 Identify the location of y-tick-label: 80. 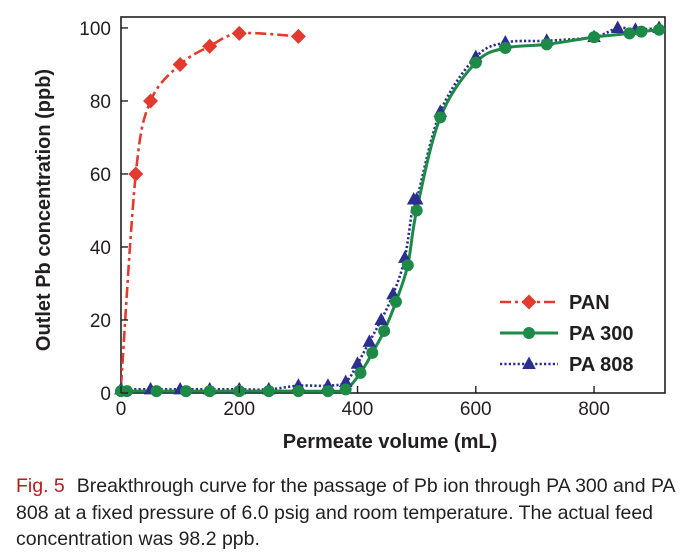
(100, 102).